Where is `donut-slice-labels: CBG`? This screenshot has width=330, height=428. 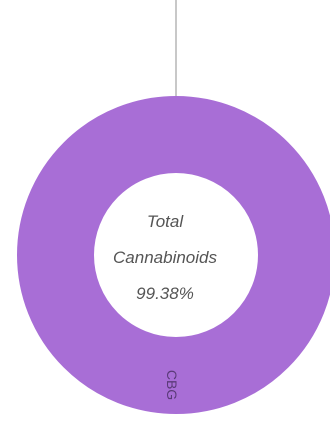
donut-slice-labels: CBG is located at coordinates (172, 385).